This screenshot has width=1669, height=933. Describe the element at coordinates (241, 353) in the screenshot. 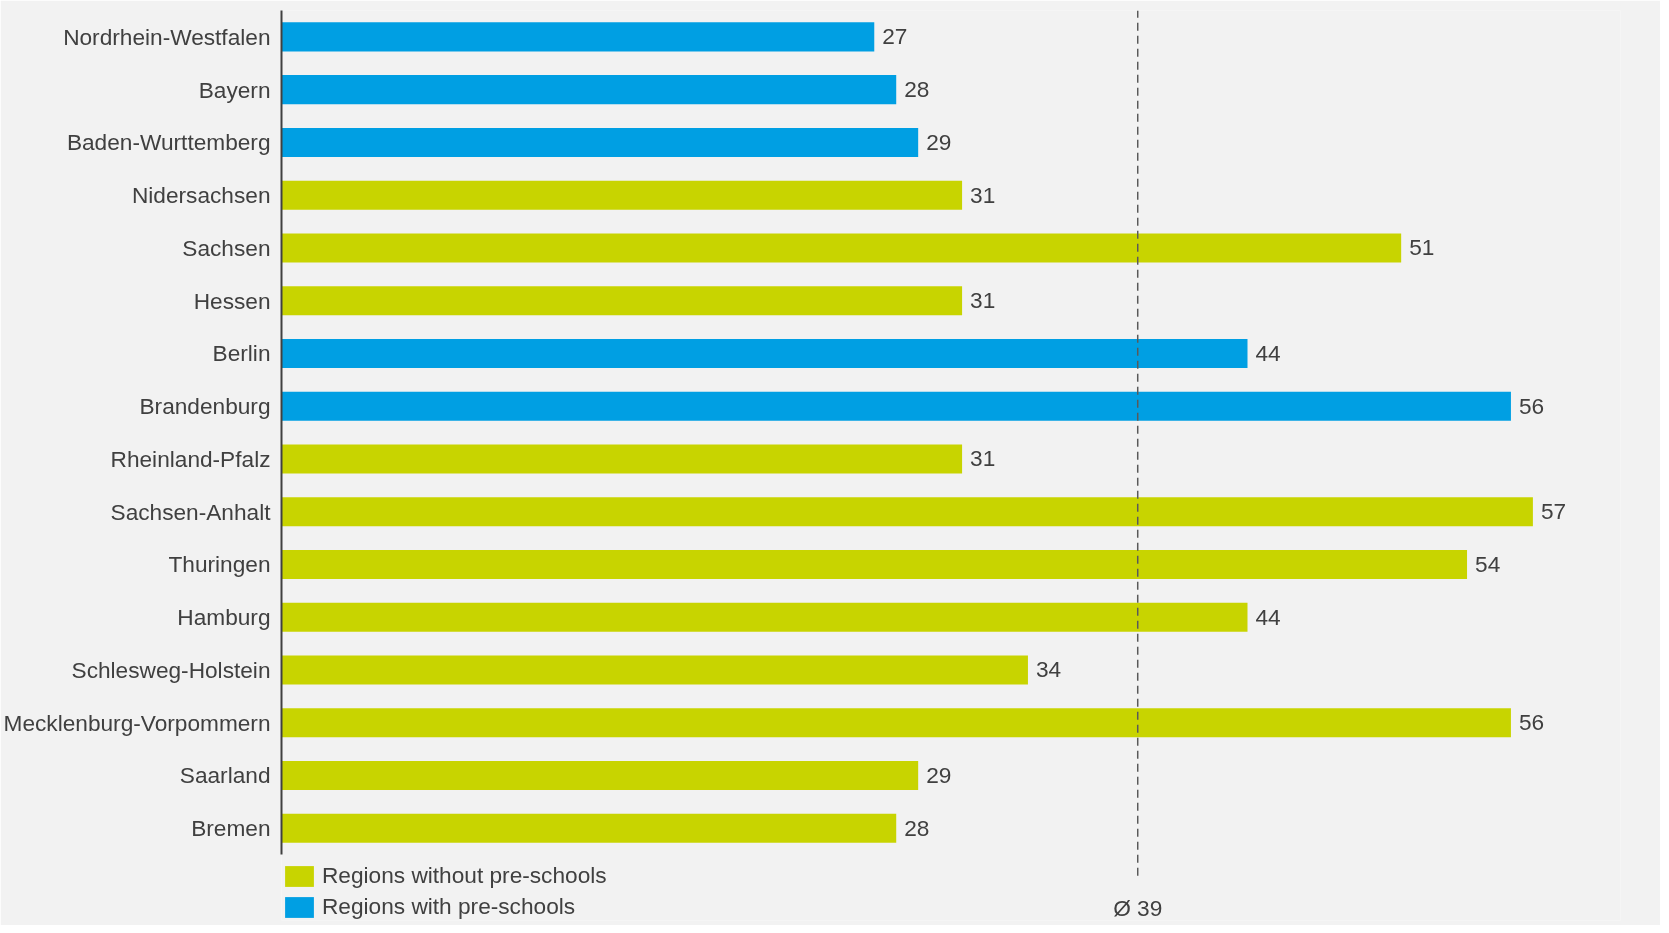

I see `y-tick-label: Berlin` at that location.